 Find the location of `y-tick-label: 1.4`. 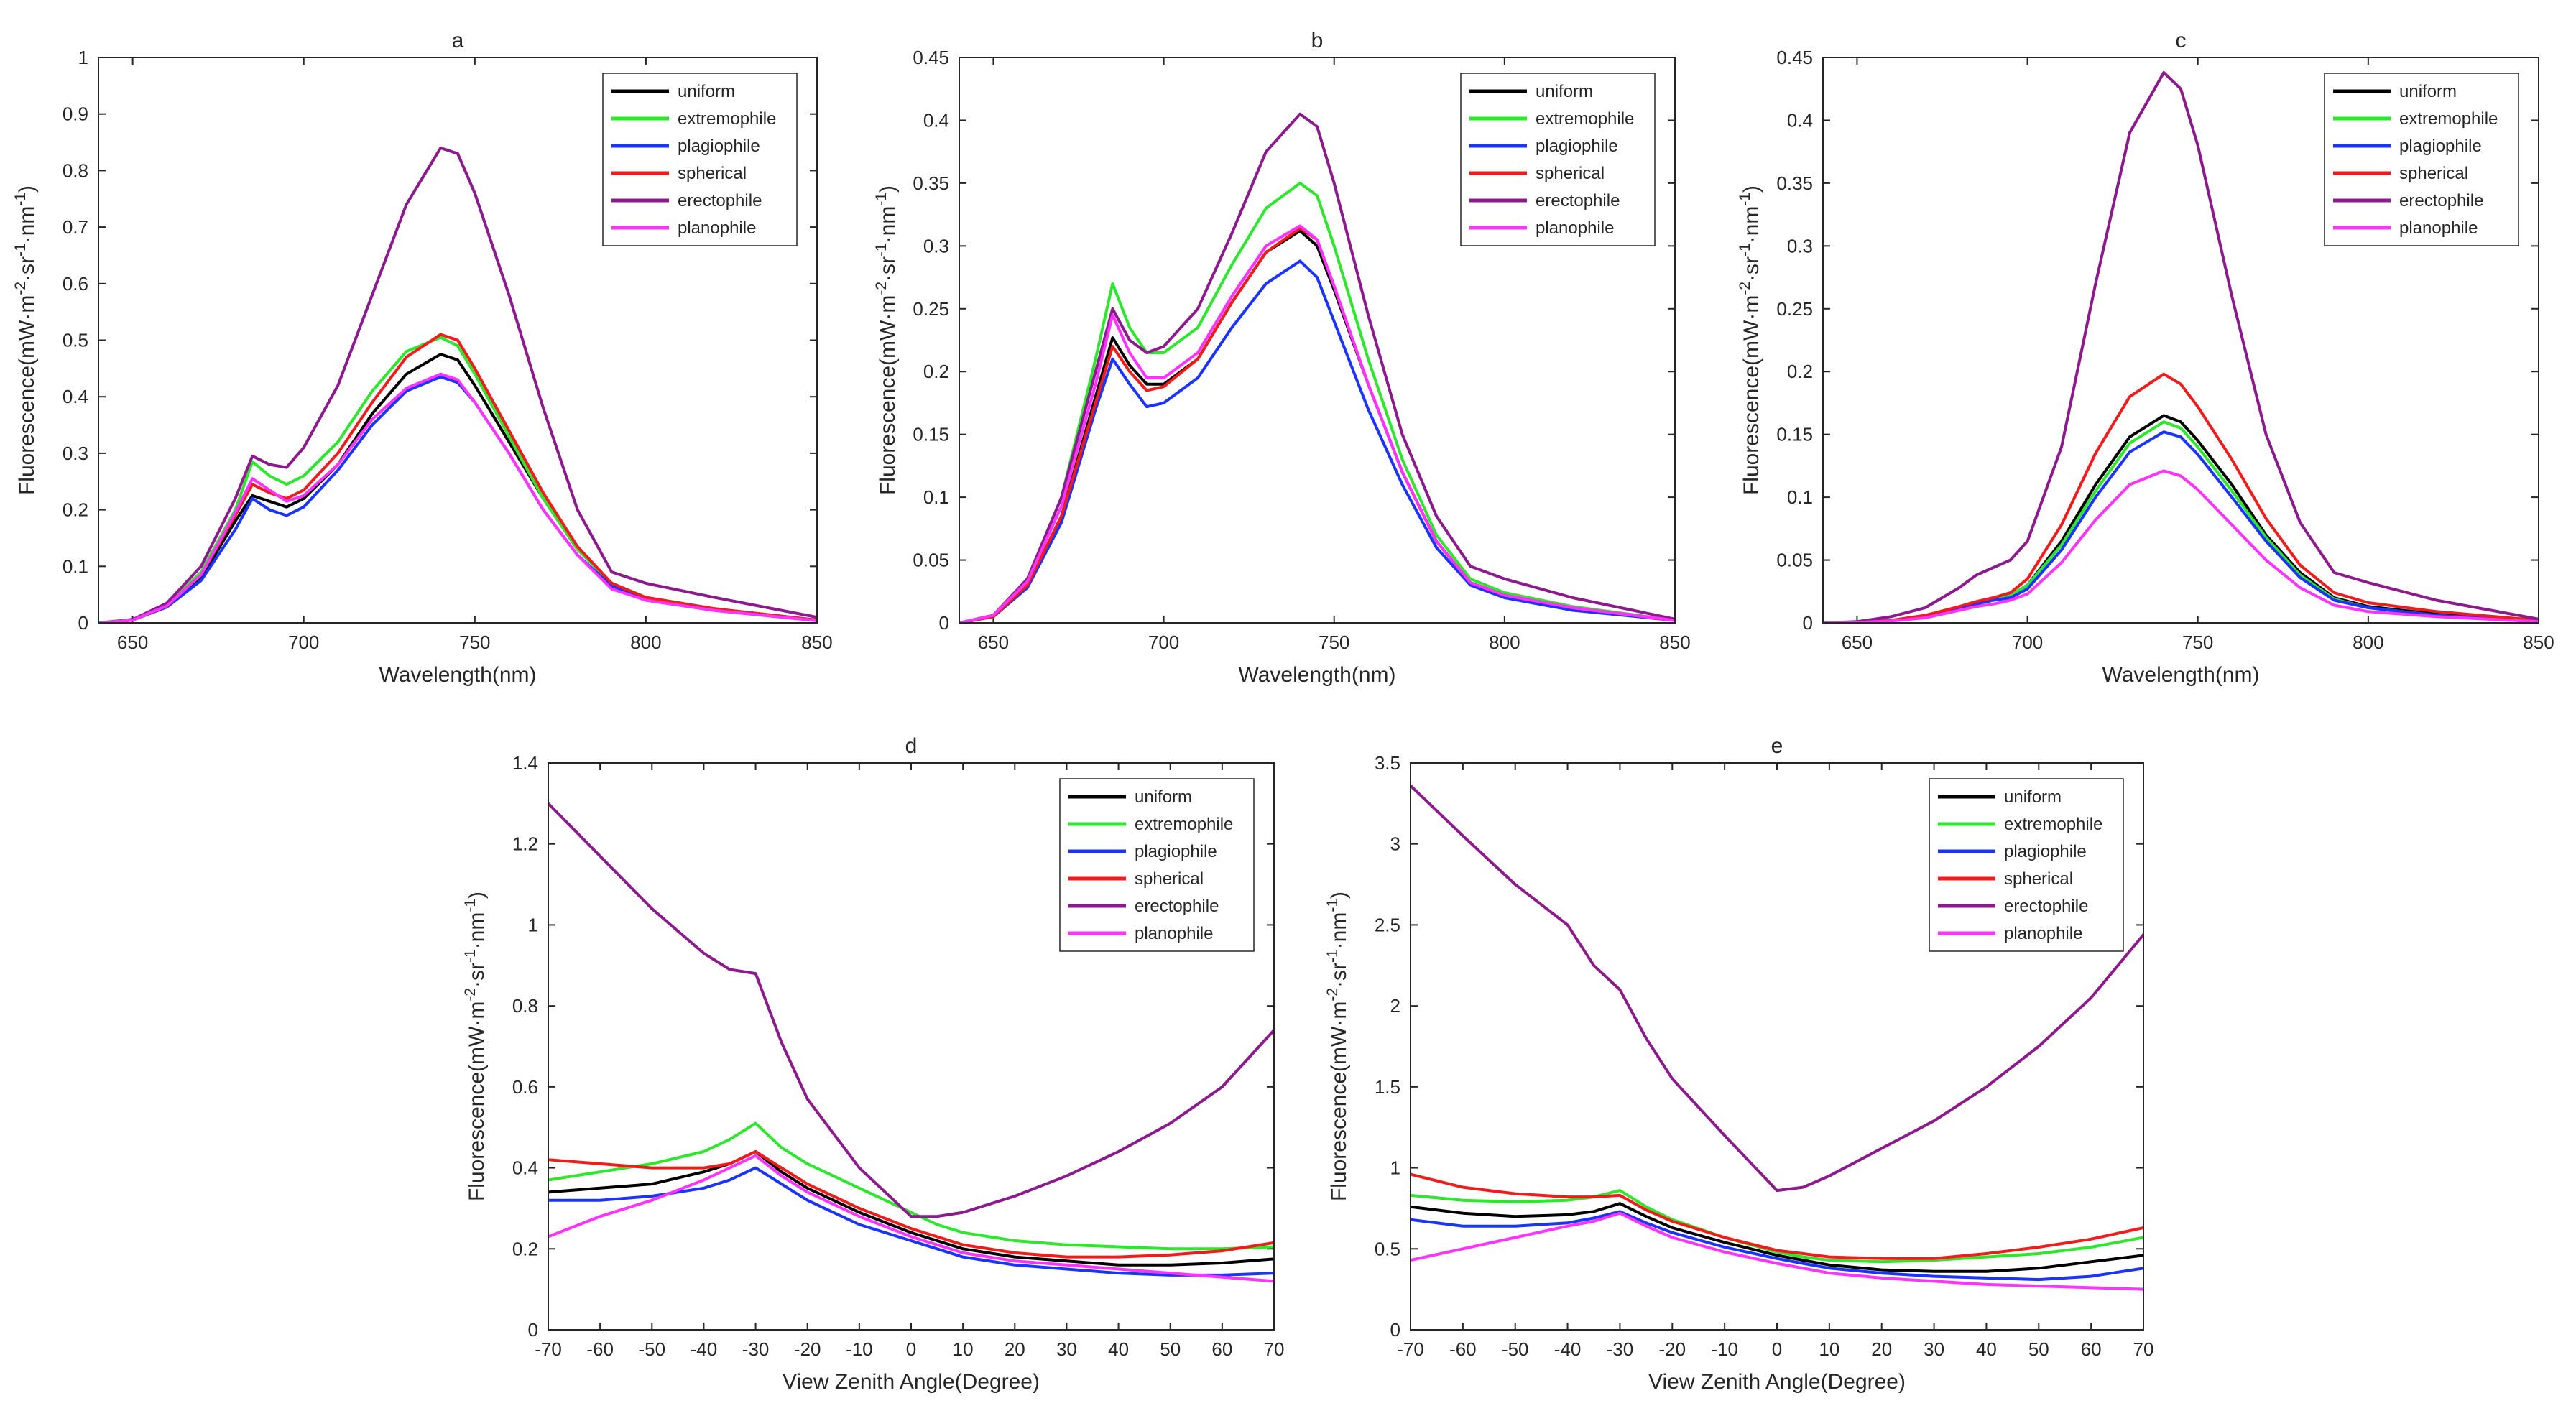

y-tick-label: 1.4 is located at coordinates (525, 763).